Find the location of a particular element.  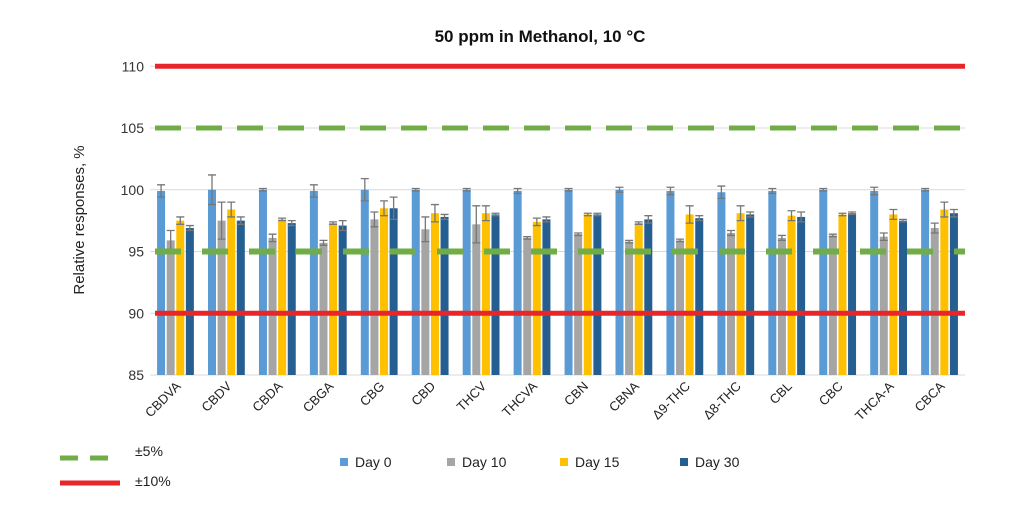

x-tick-label: THCA-A is located at coordinates (874, 400).